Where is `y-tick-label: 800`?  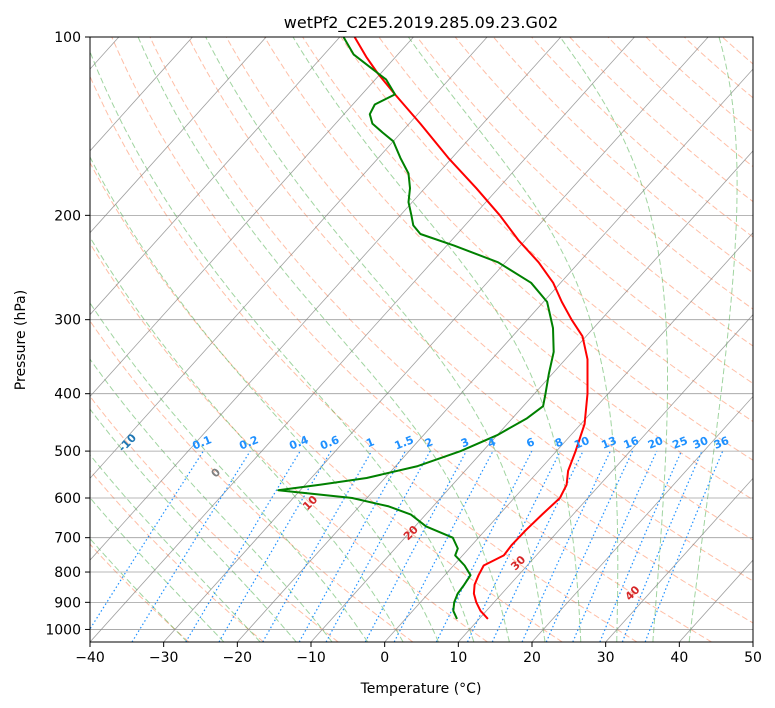
y-tick-label: 800 is located at coordinates (67, 573).